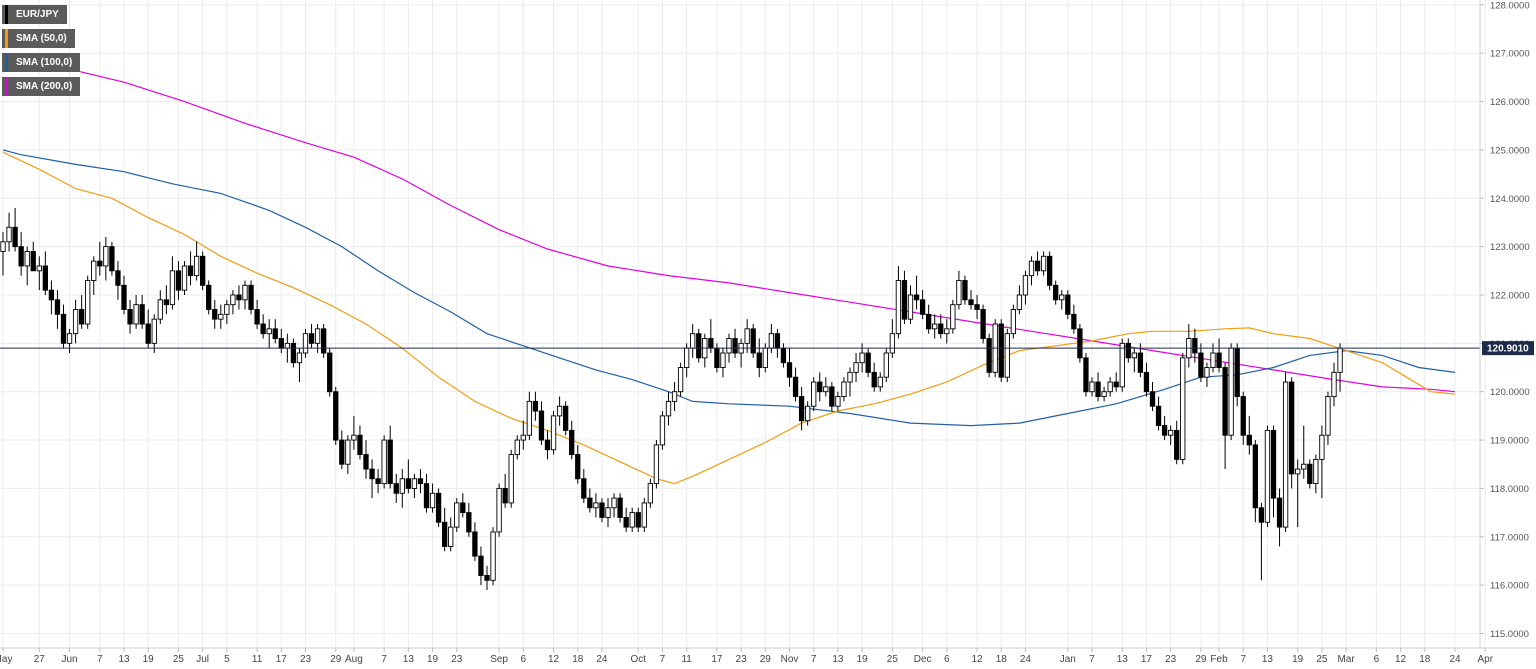 This screenshot has width=1536, height=669. What do you see at coordinates (1509, 441) in the screenshot?
I see `y-tick-label: 119.0000` at bounding box center [1509, 441].